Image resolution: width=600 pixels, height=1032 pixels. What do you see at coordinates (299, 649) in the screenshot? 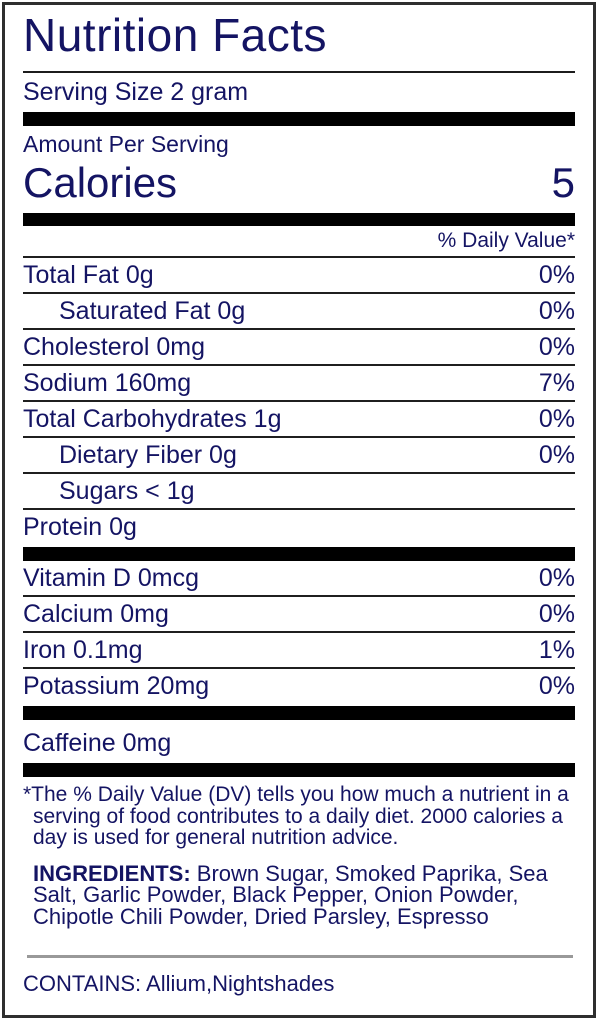
I see `vitamin-row: Iron 0.1mg 1%` at bounding box center [299, 649].